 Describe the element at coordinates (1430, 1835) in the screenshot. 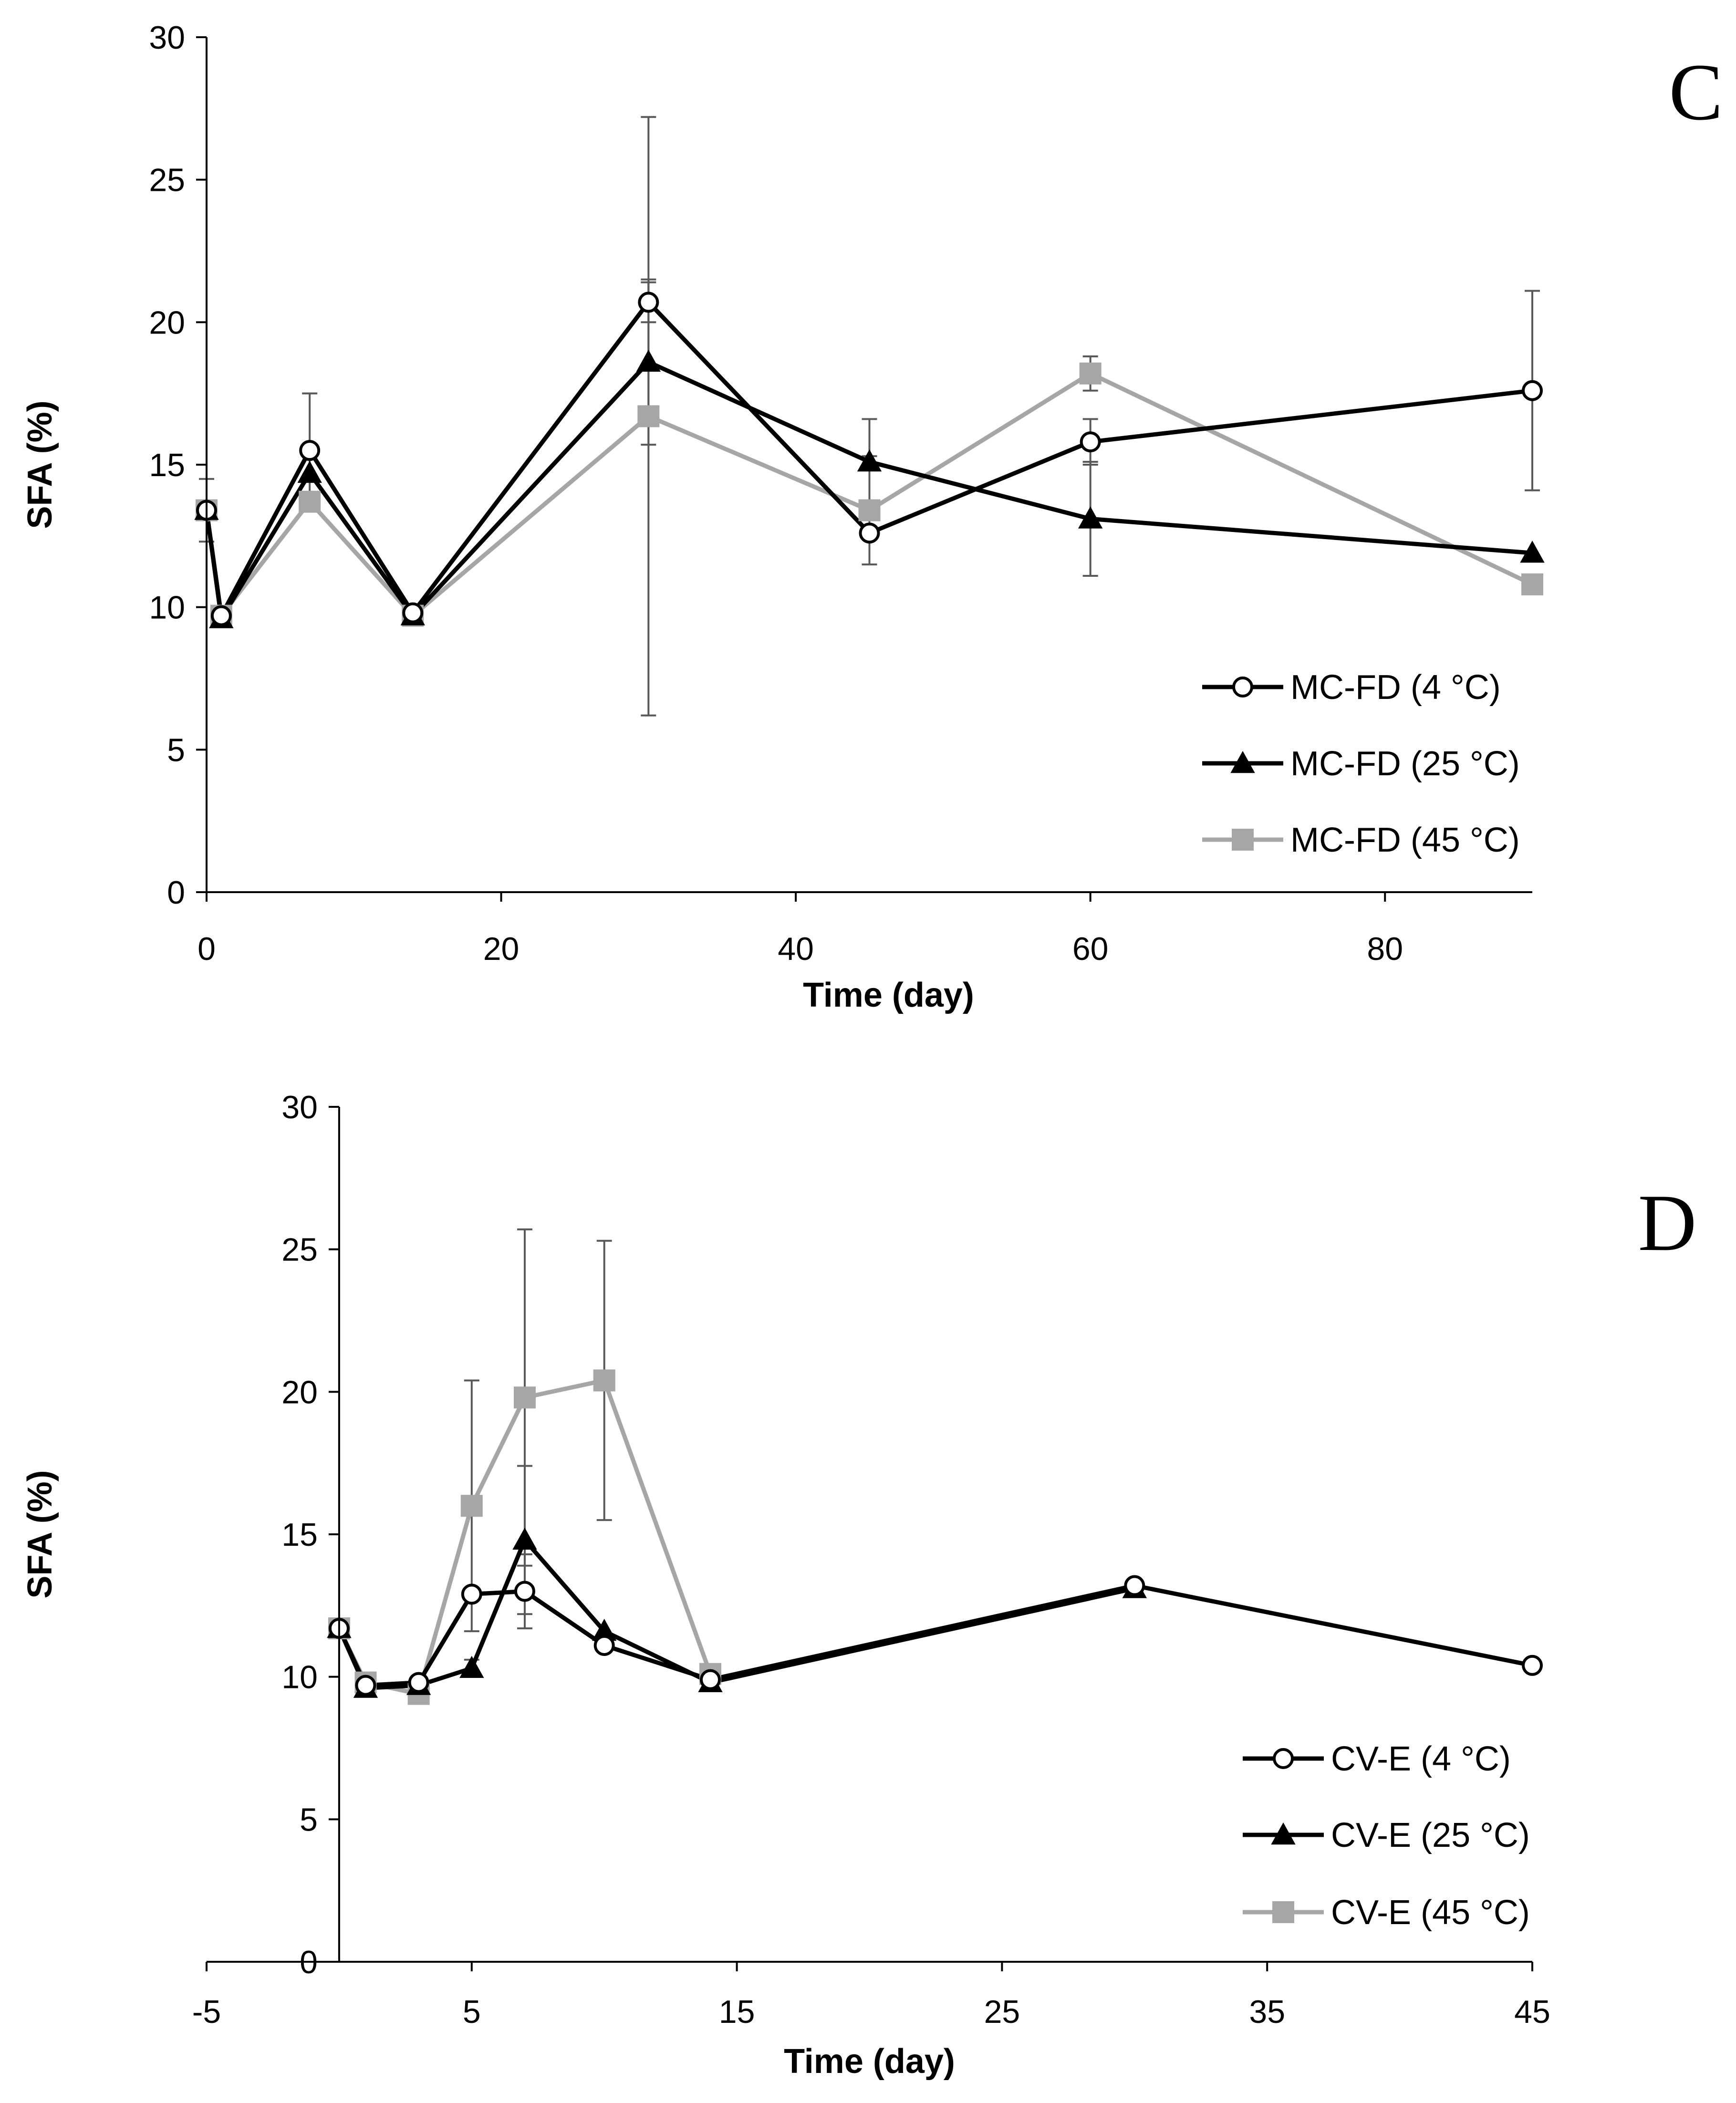

I see `legend-label: CV-E (25 °C)` at that location.